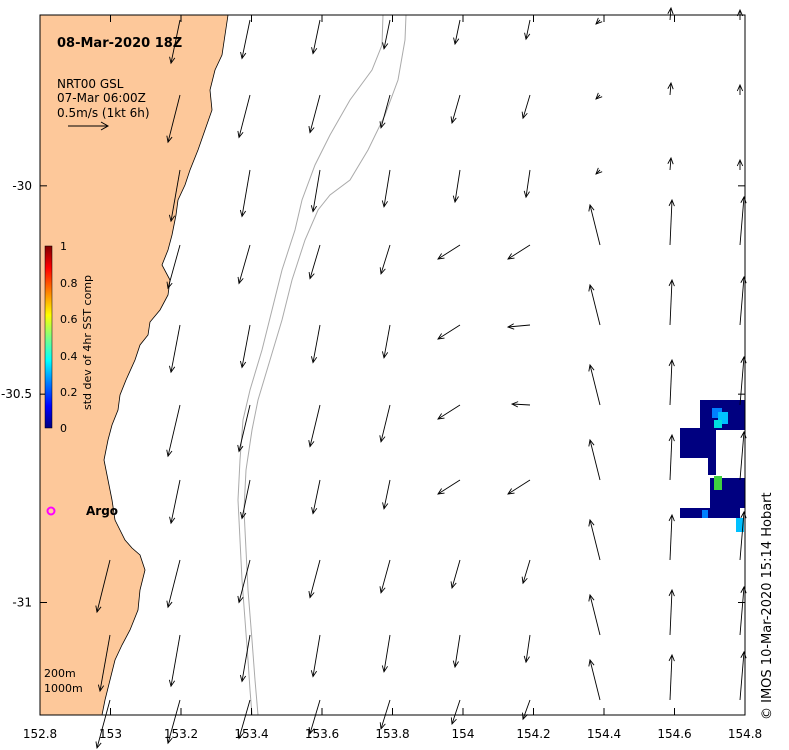  I want to click on colorbar-tick: 0.4, so click(69, 356).